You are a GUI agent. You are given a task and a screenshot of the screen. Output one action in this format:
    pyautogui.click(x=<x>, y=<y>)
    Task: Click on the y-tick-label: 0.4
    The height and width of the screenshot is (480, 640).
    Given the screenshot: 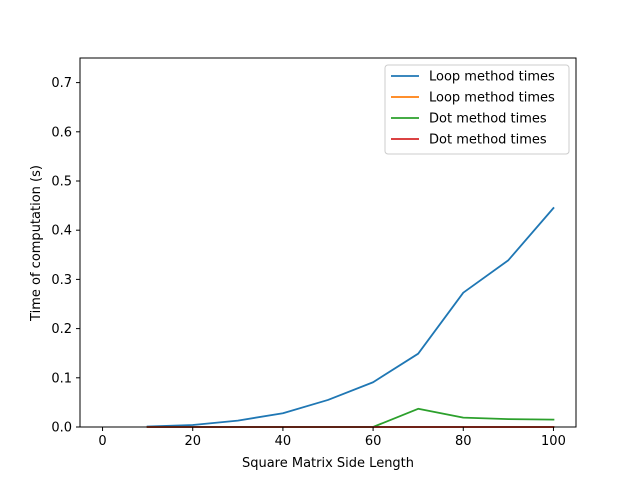 What is the action you would take?
    pyautogui.click(x=61, y=231)
    